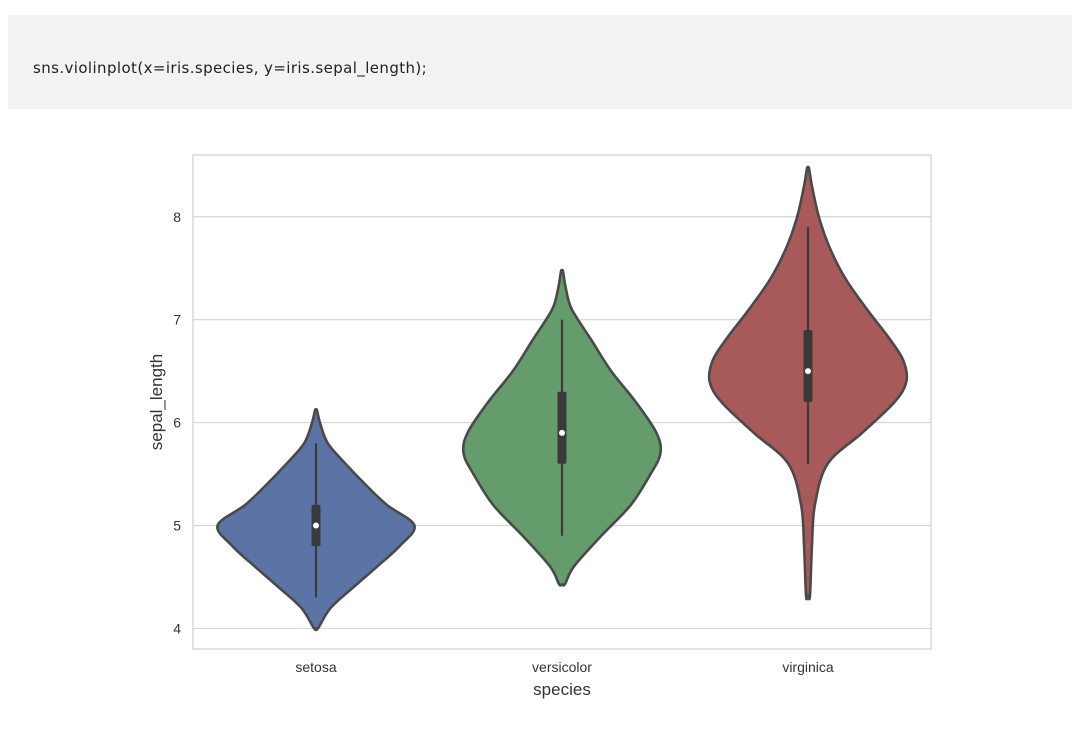 The image size is (1080, 731). Describe the element at coordinates (156, 402) in the screenshot. I see `y-axis-label: sepal_length` at that location.